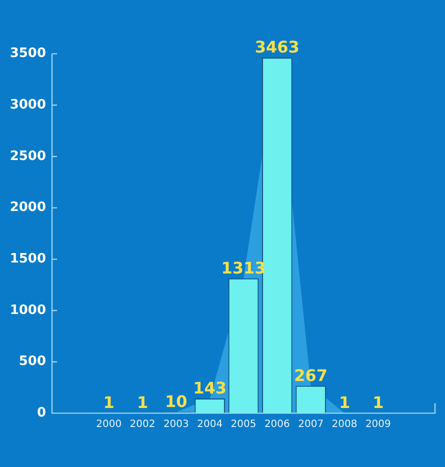  Describe the element at coordinates (28, 310) in the screenshot. I see `y-tick-label: 1000` at that location.